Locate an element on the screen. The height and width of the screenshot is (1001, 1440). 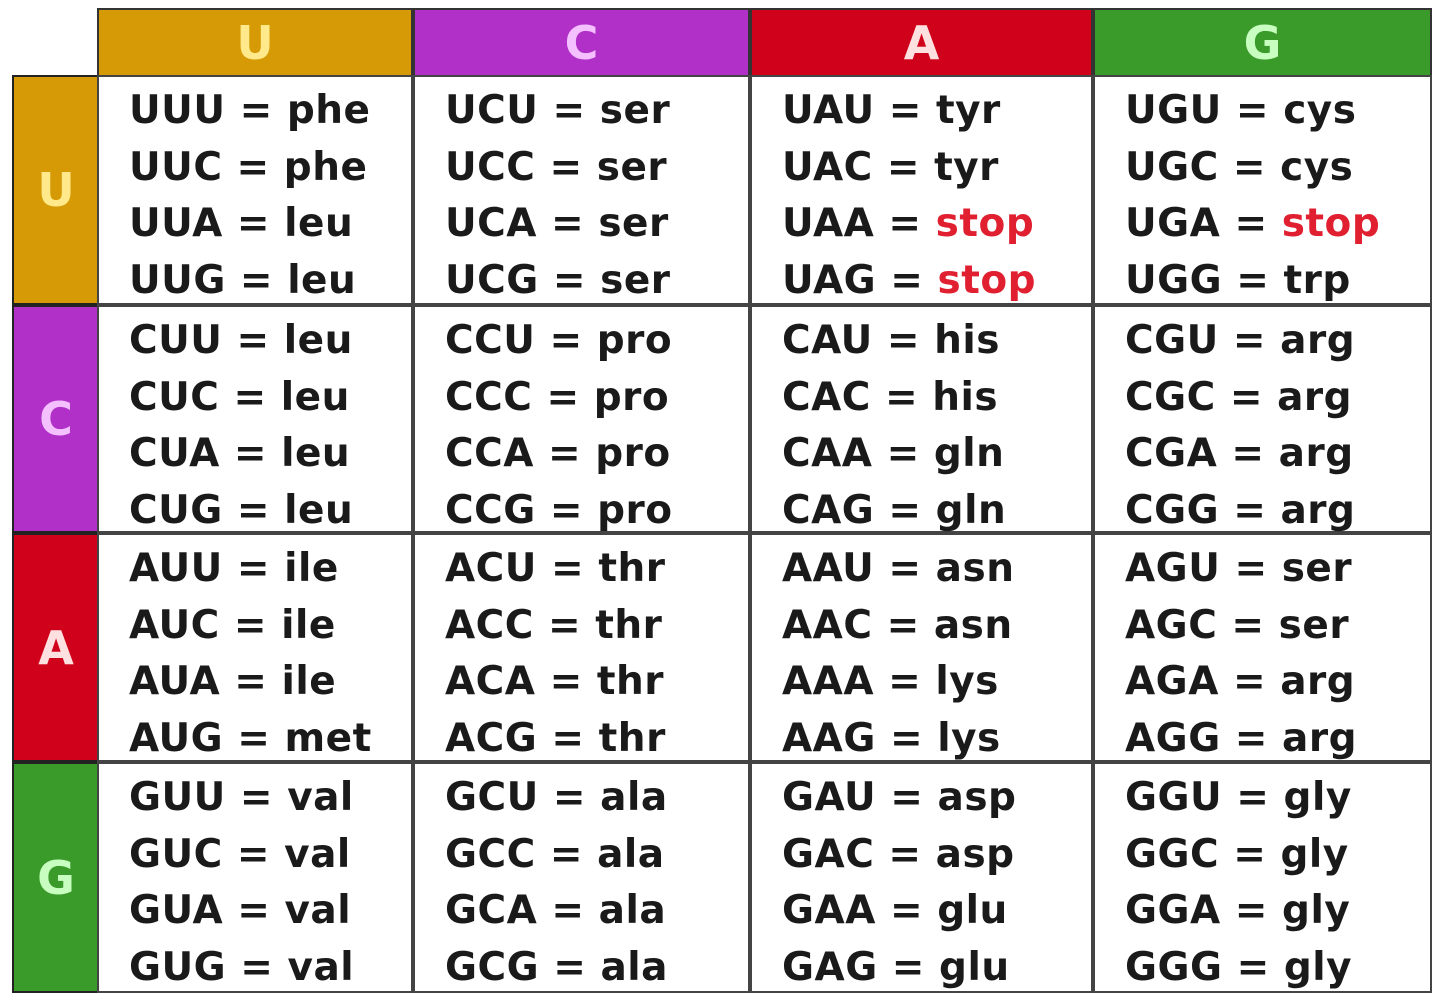
codon: UAU = is located at coordinates (859, 110).